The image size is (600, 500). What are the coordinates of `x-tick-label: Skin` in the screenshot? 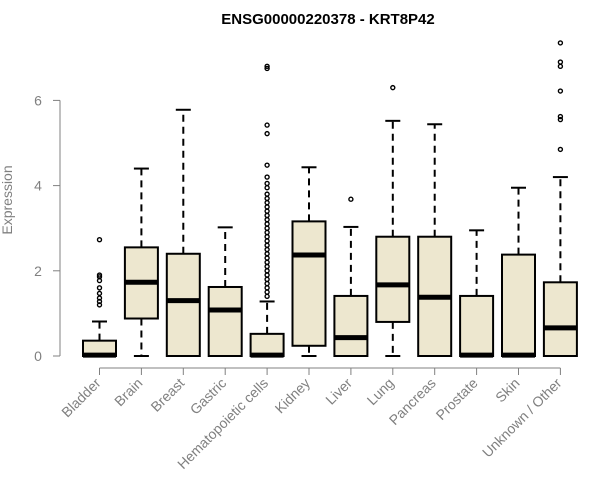 It's located at (507, 390).